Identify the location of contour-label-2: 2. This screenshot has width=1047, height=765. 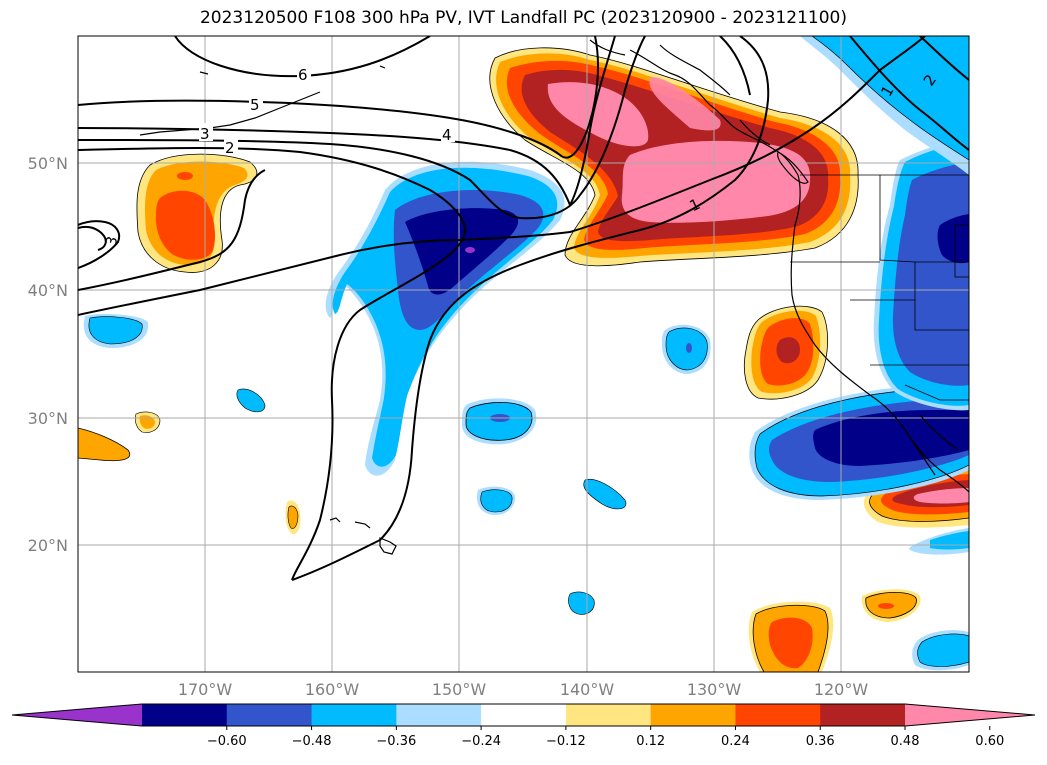
(230, 148).